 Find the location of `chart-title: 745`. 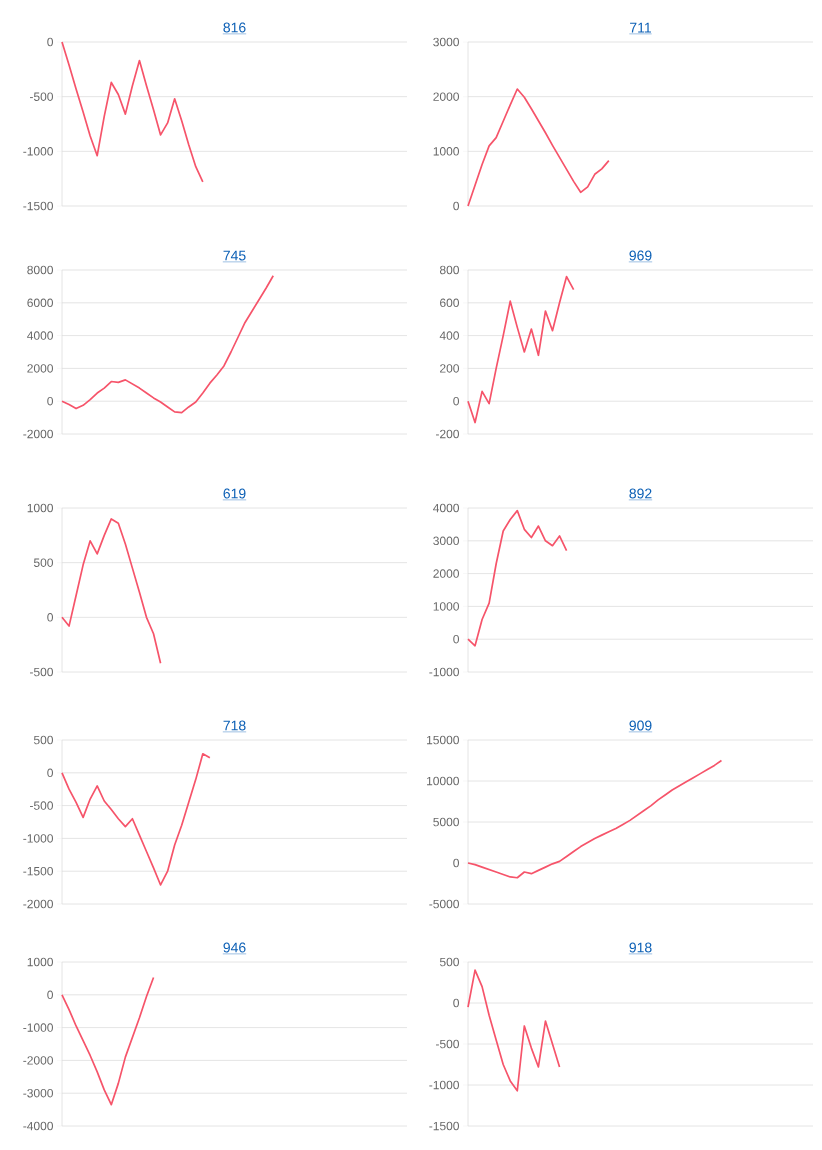

chart-title: 745 is located at coordinates (234, 255).